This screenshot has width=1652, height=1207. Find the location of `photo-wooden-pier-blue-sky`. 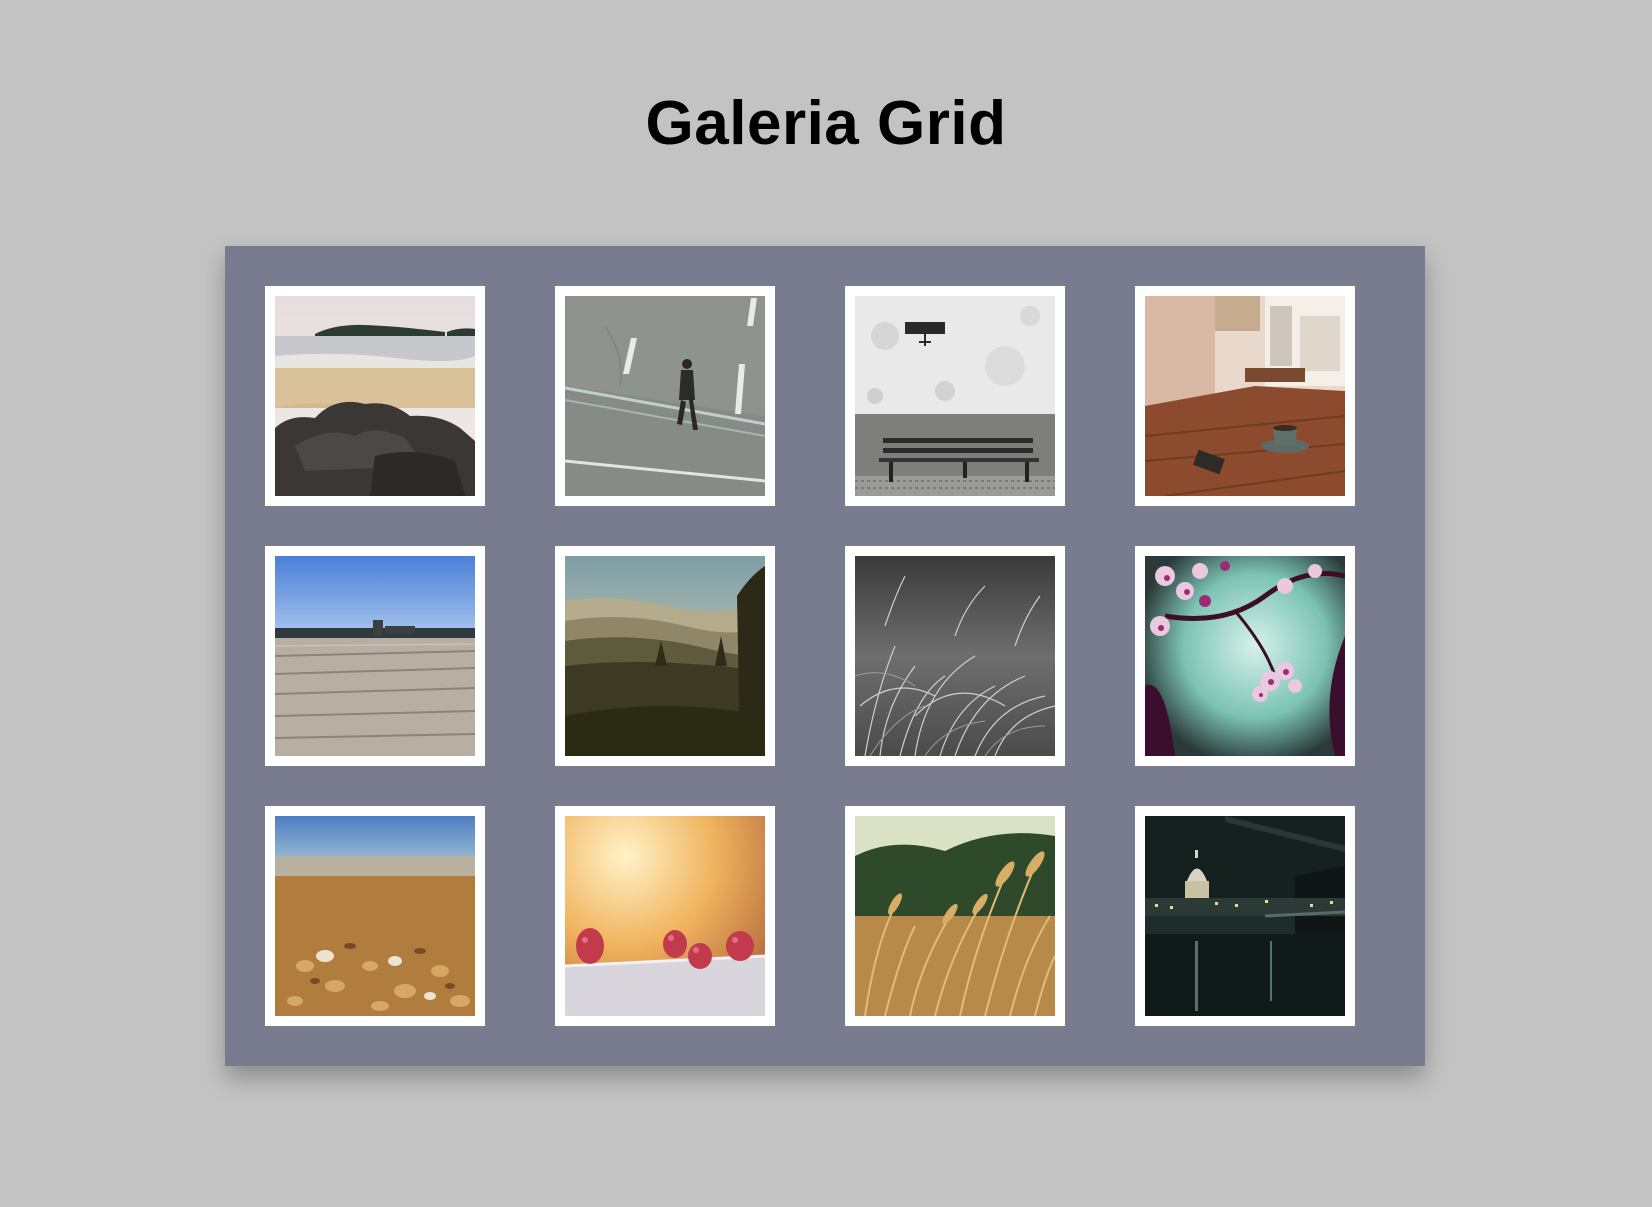

photo-wooden-pier-blue-sky is located at coordinates (375, 656).